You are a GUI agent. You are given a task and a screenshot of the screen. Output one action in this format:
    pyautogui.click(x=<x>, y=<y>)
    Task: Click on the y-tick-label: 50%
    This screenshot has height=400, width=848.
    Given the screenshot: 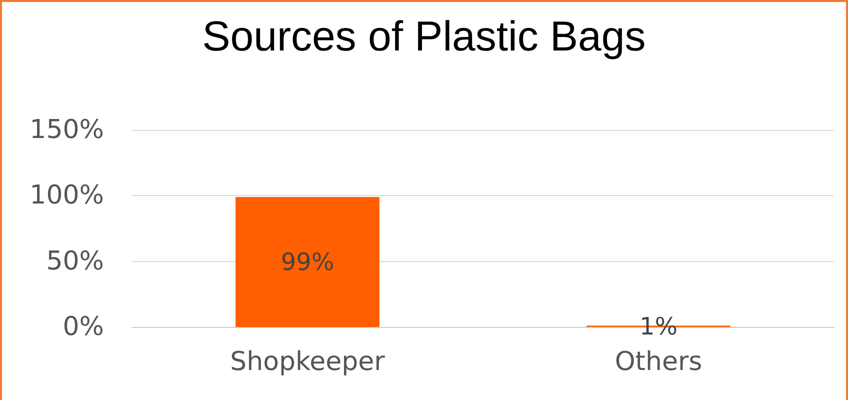 What is the action you would take?
    pyautogui.click(x=75, y=261)
    